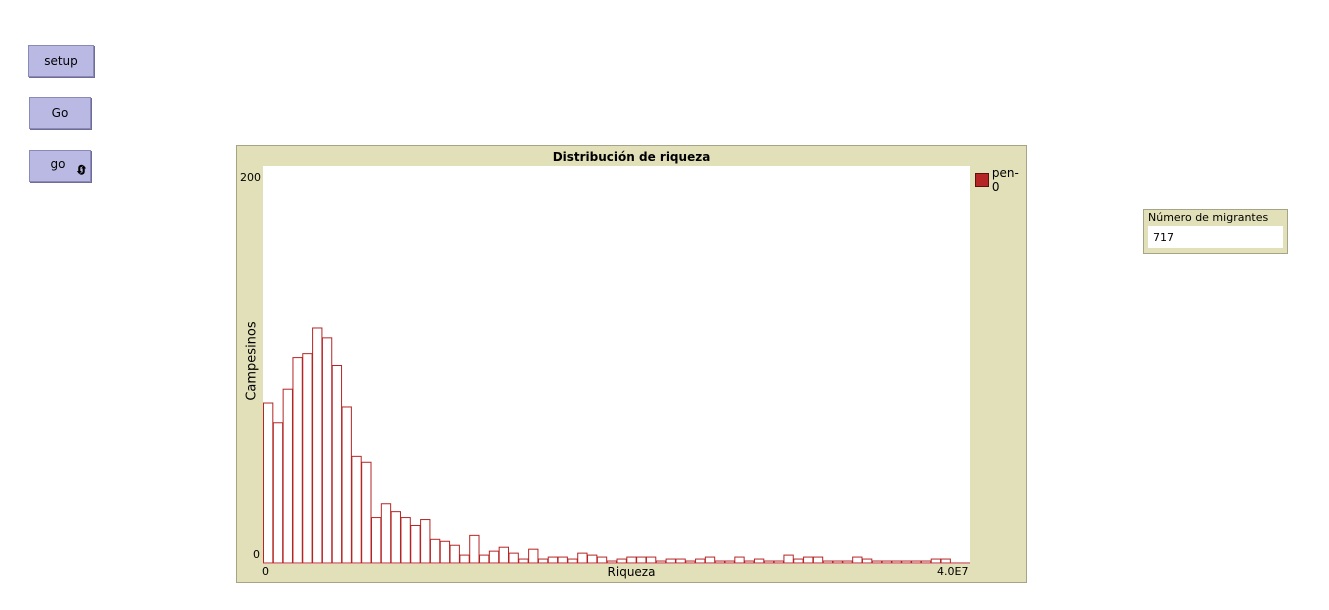  What do you see at coordinates (953, 571) in the screenshot?
I see `x-tick-max: 4.0E7` at bounding box center [953, 571].